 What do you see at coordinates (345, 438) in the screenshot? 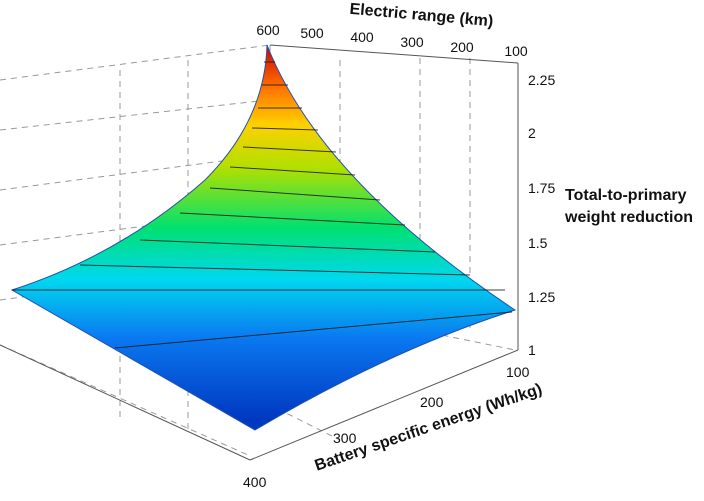
I see `y-tick: 300` at bounding box center [345, 438].